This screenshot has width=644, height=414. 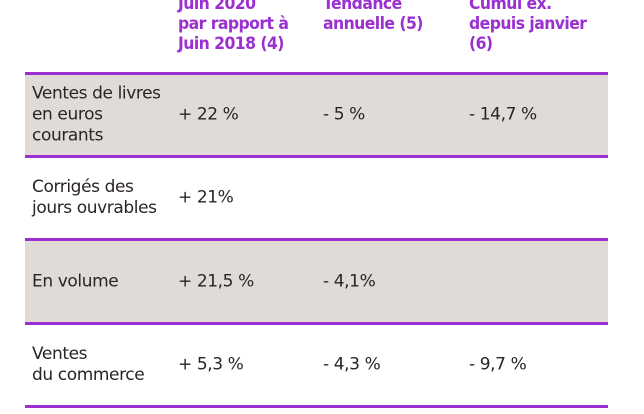 I want to click on cell-value: + 5,3 %, so click(x=211, y=364).